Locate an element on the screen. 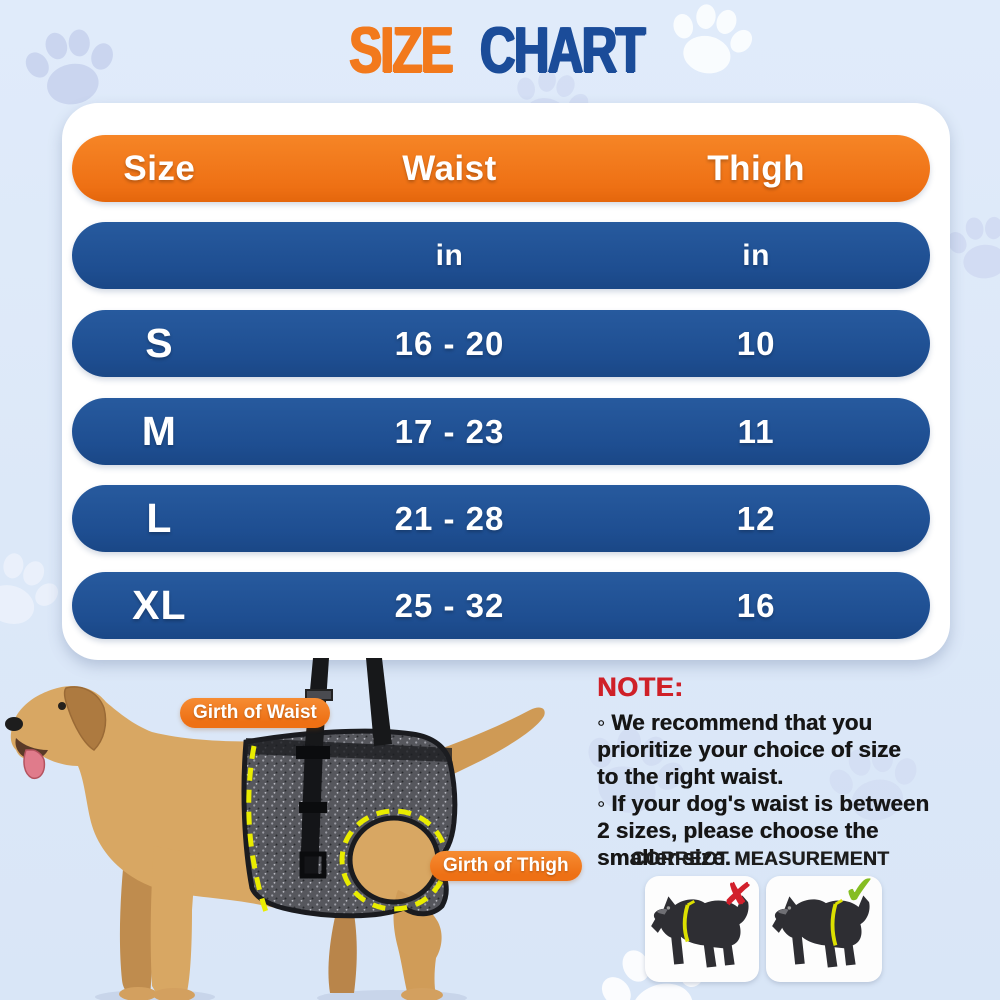  table-row-l: L 21 - 28 12 is located at coordinates (501, 518).